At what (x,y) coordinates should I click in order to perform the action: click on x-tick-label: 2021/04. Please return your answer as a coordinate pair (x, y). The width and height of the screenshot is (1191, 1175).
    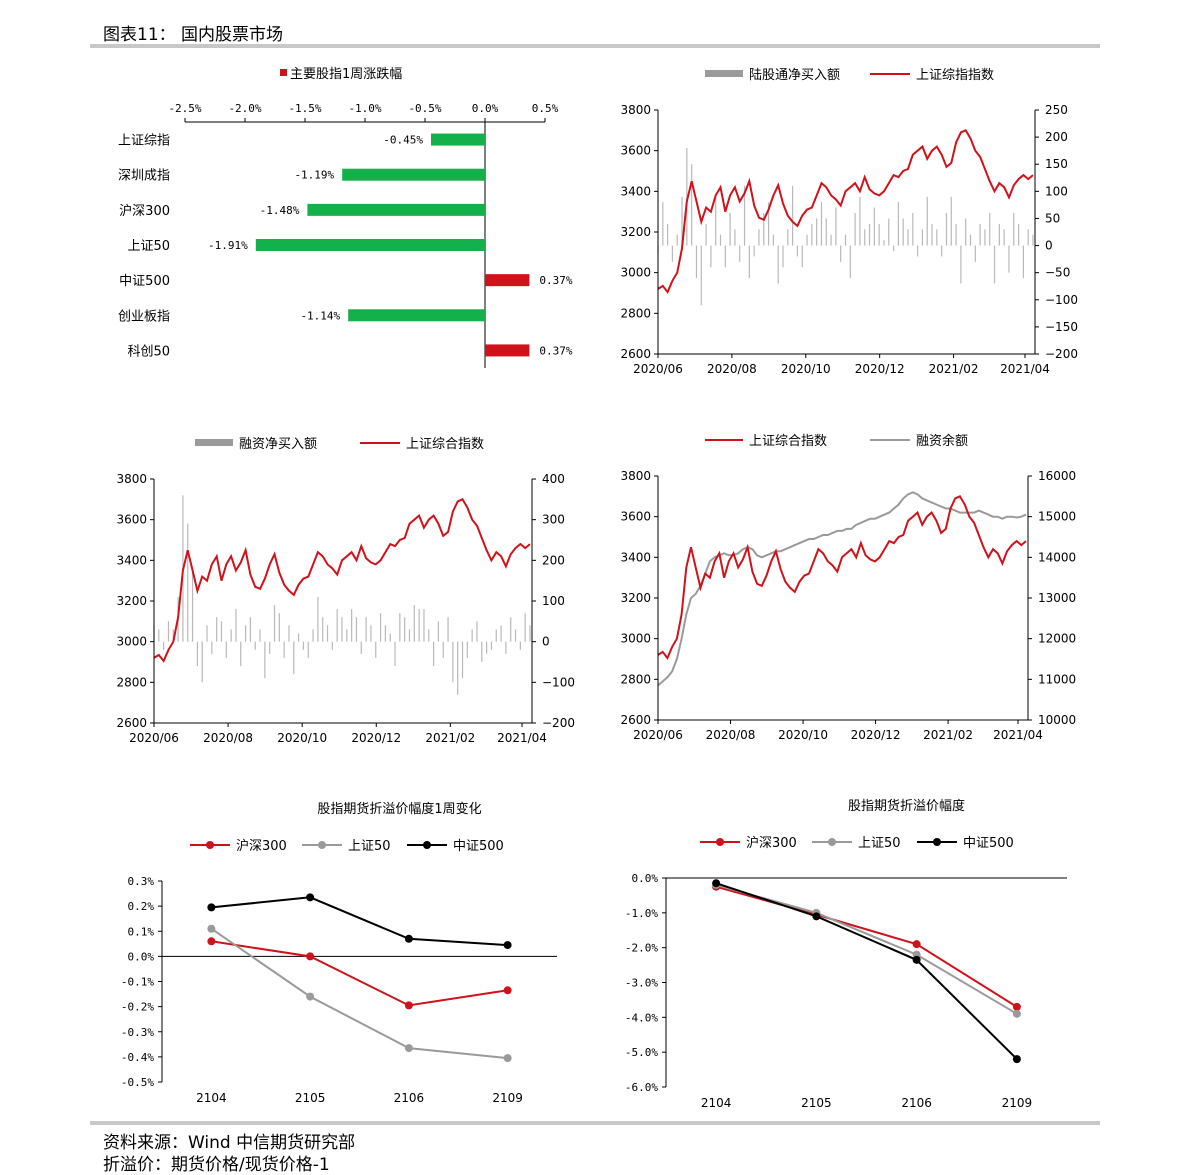
    Looking at the image, I should click on (522, 738).